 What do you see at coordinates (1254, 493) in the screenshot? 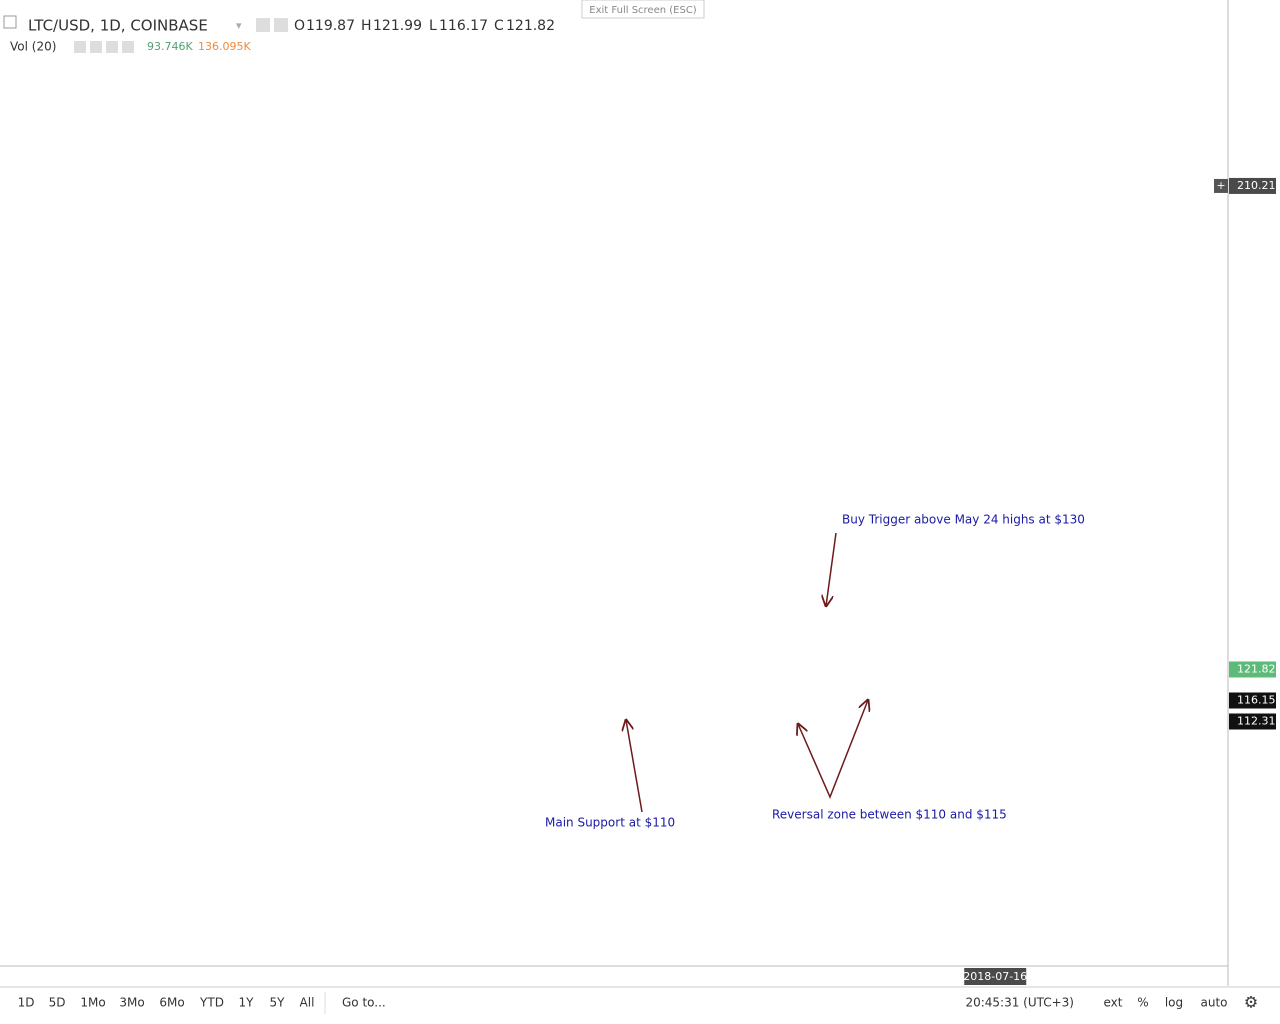
I see `price-axis` at bounding box center [1254, 493].